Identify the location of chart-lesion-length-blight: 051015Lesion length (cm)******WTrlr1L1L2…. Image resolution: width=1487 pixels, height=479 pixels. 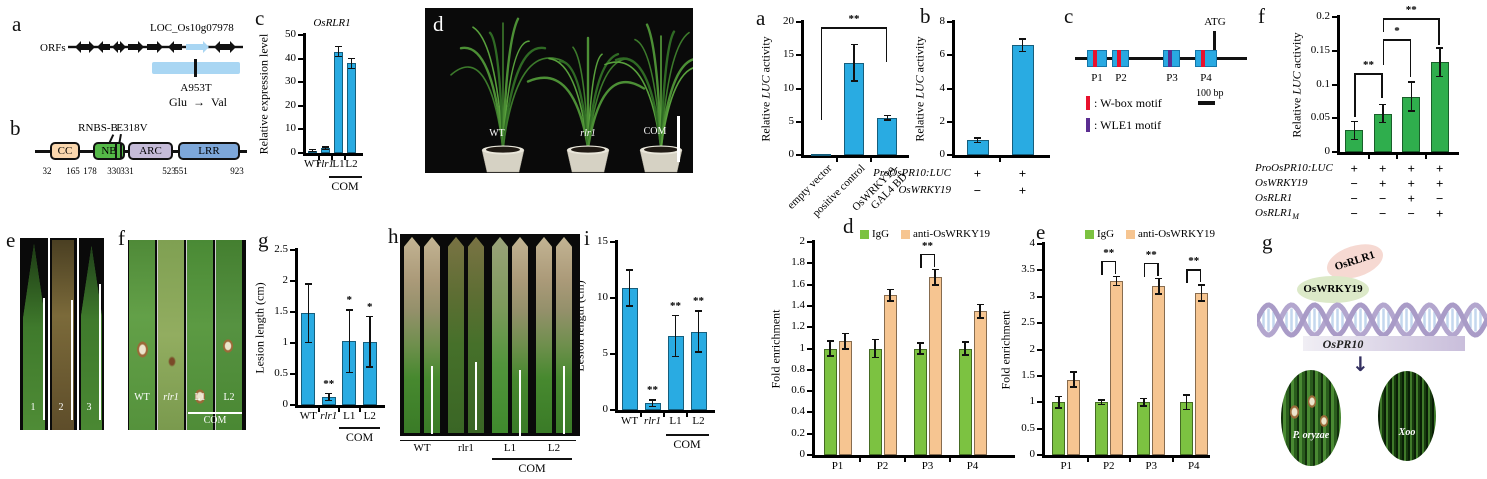
(644, 353).